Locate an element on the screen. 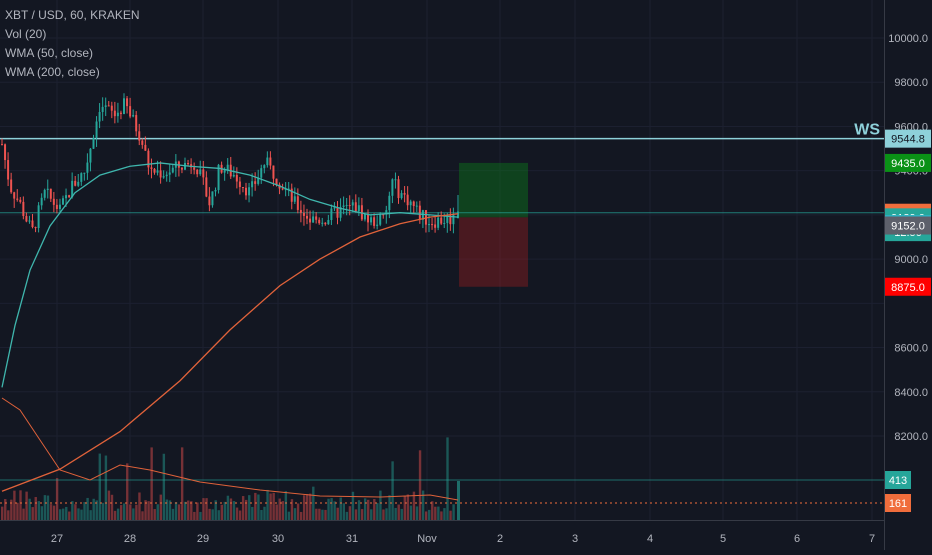 This screenshot has width=932, height=555. time-axis: 27 28 29 30 31 Nov 2 3 4 5 6 7 is located at coordinates (442, 535).